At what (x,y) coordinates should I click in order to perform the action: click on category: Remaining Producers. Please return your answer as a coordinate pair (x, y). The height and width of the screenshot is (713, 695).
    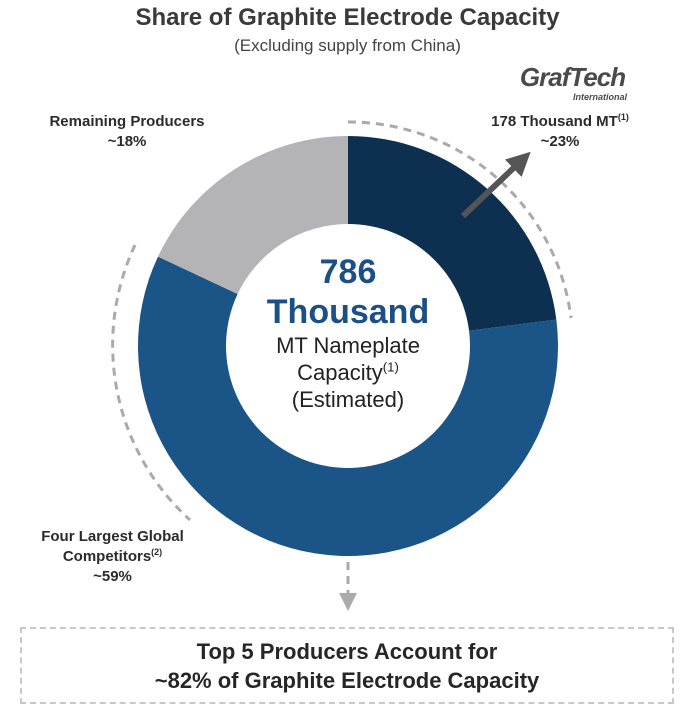
    Looking at the image, I should click on (127, 121).